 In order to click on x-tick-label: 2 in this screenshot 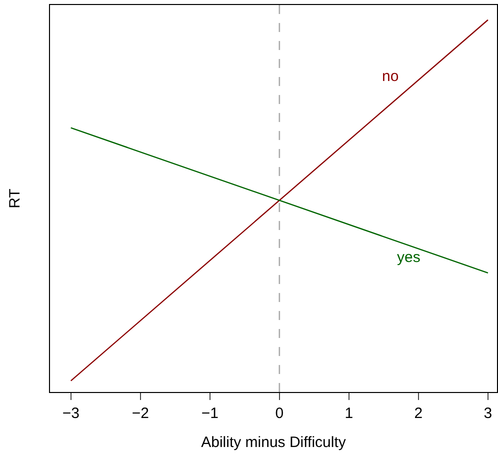, I will do `click(418, 413)`.